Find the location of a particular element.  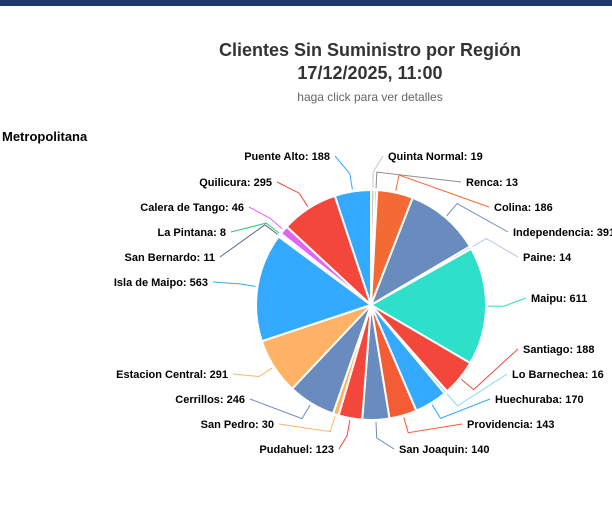

data-label-maipu: Maipu: 611 is located at coordinates (559, 299).